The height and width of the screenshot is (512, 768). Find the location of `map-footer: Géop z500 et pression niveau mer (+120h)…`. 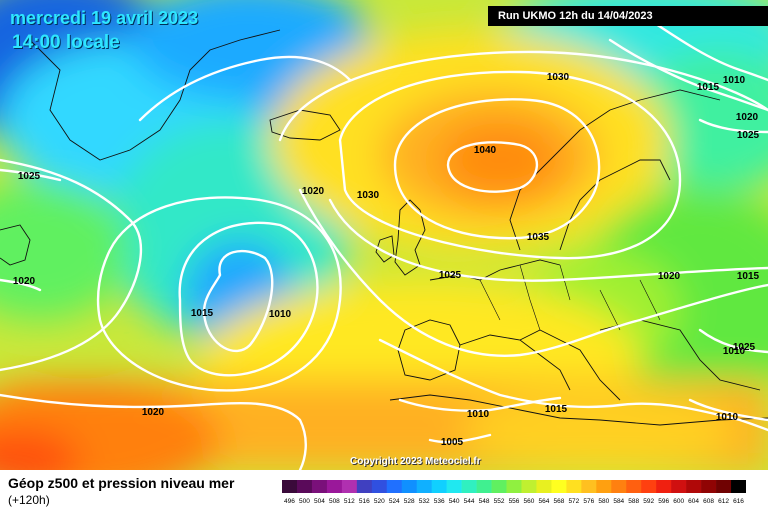

map-footer: Géop z500 et pression niveau mer (+120h)… is located at coordinates (384, 491).